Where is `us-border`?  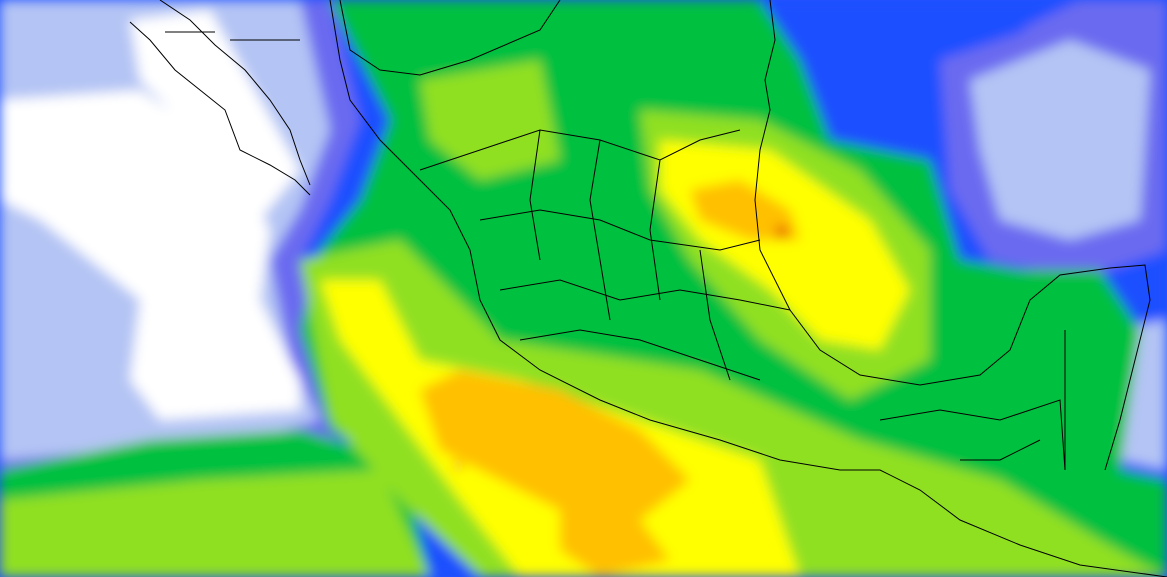
us-border is located at coordinates (363, 38).